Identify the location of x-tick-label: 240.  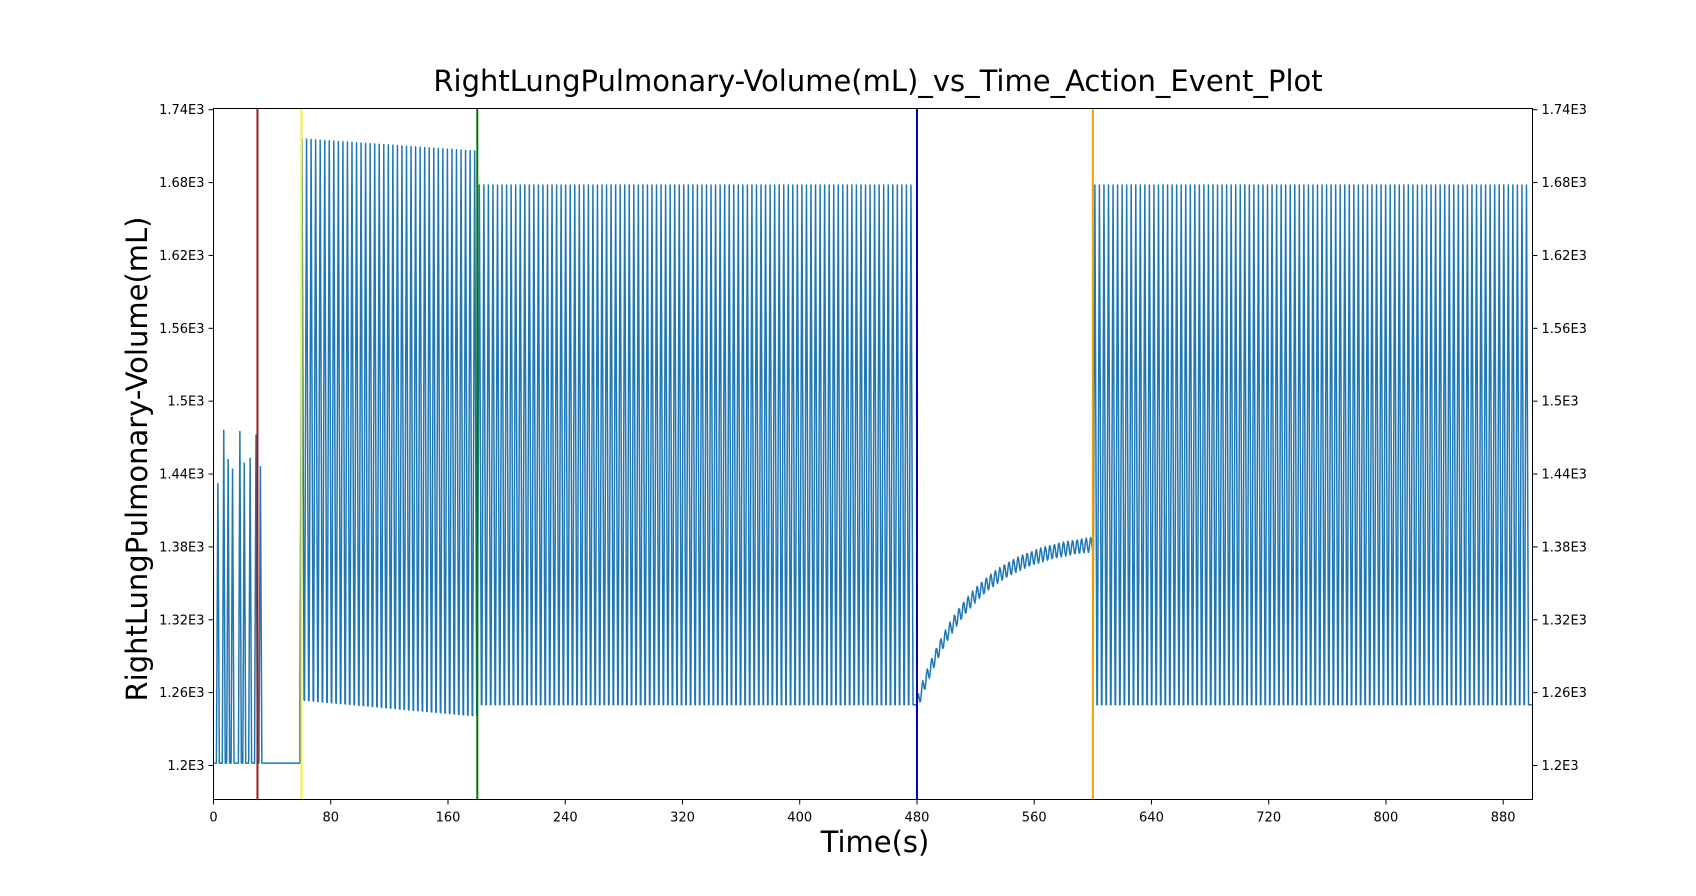
(565, 818).